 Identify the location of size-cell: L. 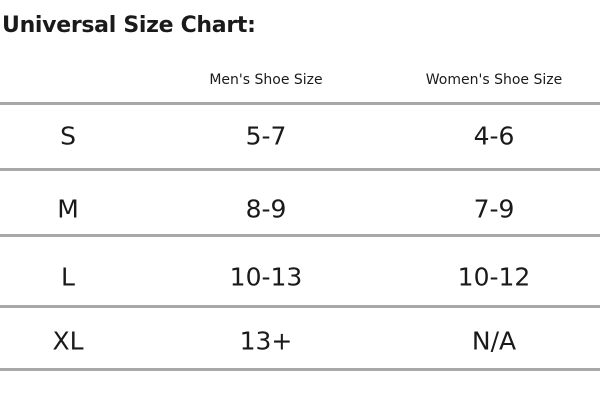
(68, 277).